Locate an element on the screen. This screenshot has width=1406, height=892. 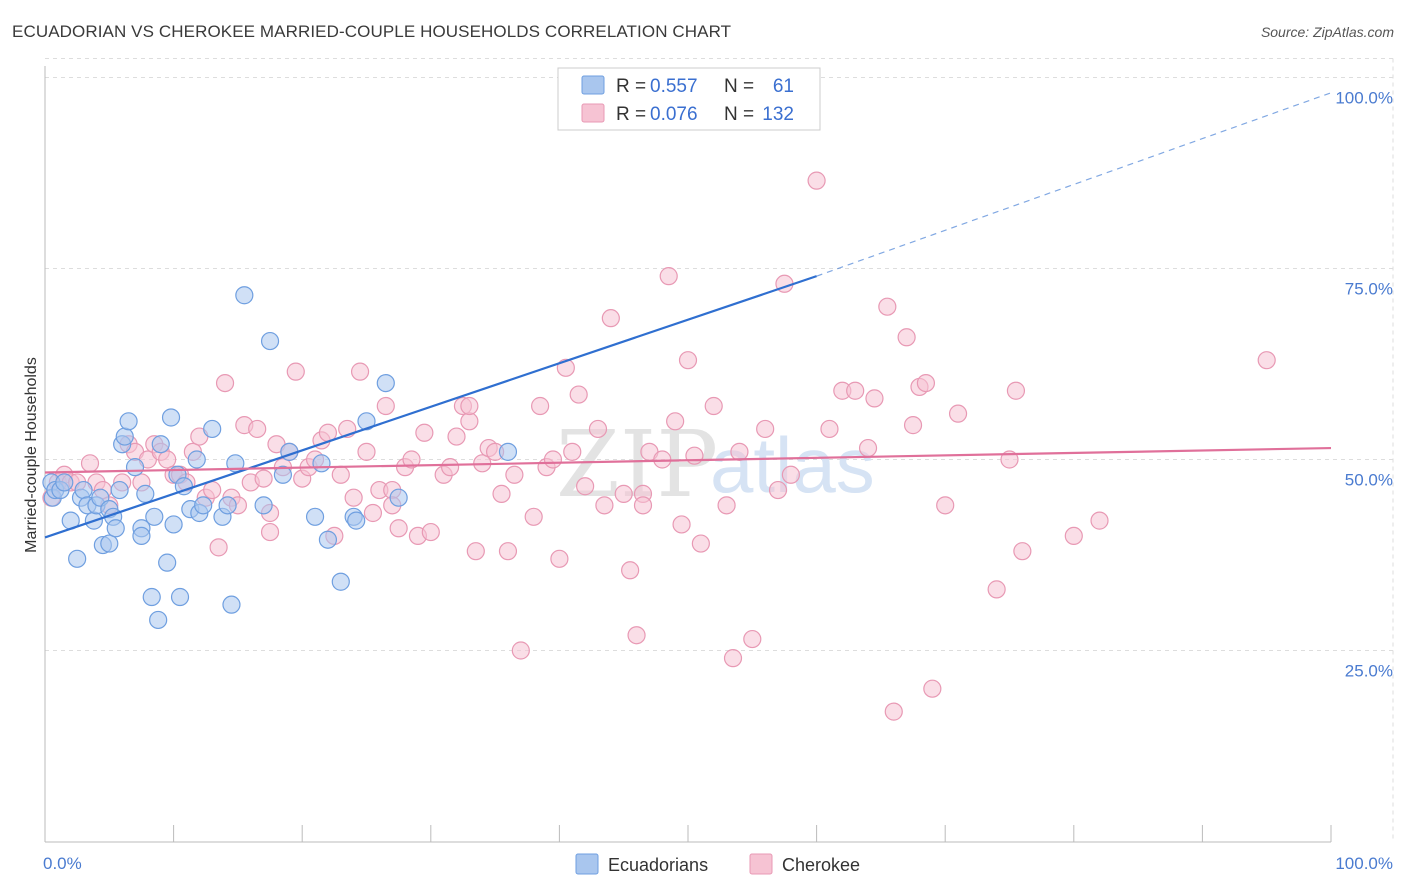
x-tick-label-min: 0.0% is located at coordinates (62, 863).